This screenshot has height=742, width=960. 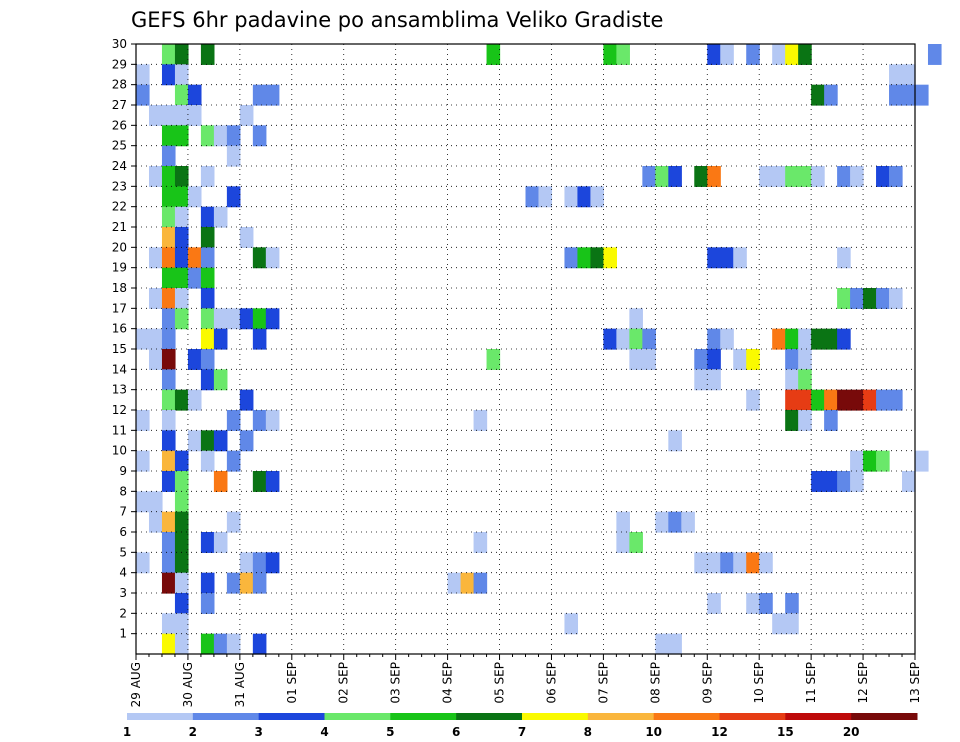 I want to click on y-tick-label: 7, so click(x=123, y=512).